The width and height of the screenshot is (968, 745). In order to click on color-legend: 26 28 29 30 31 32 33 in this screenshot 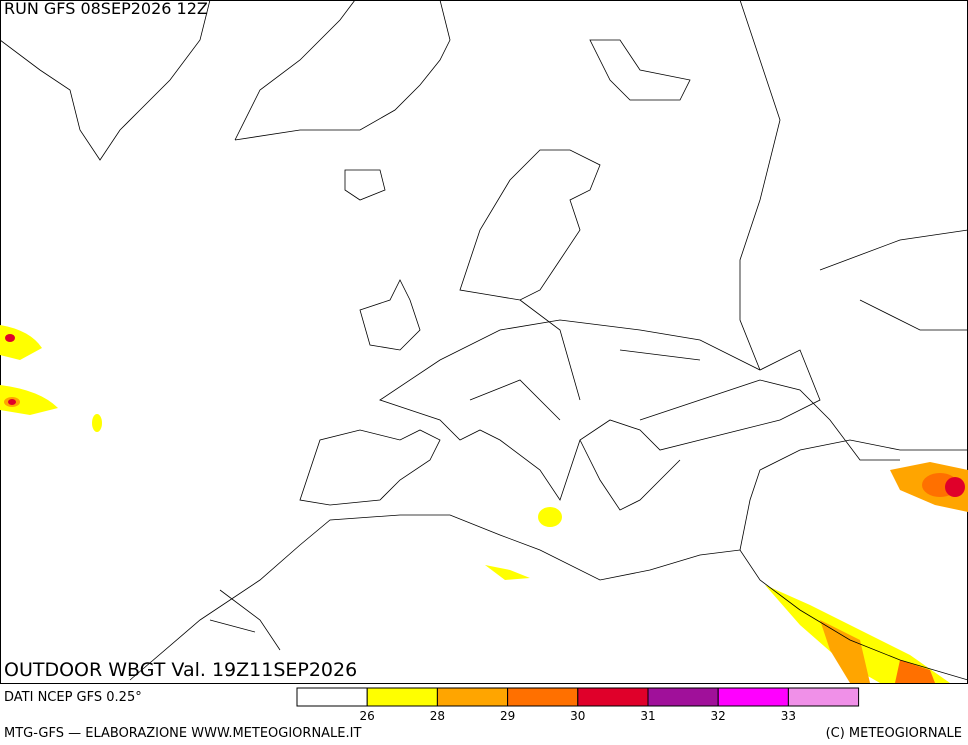, I will do `click(578, 705)`.